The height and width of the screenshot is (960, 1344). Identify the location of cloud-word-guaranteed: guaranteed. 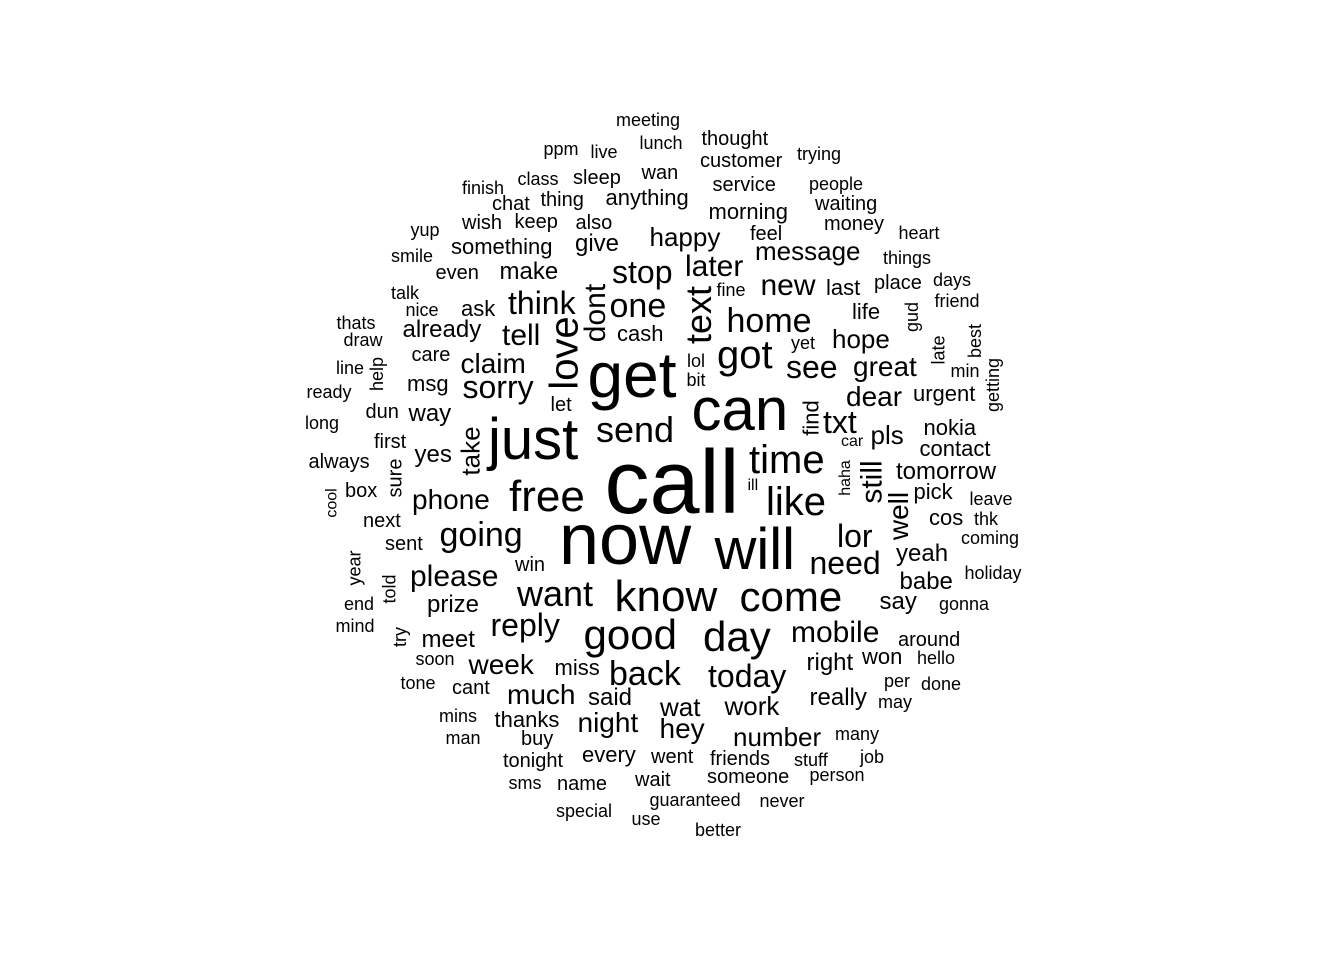
(695, 800).